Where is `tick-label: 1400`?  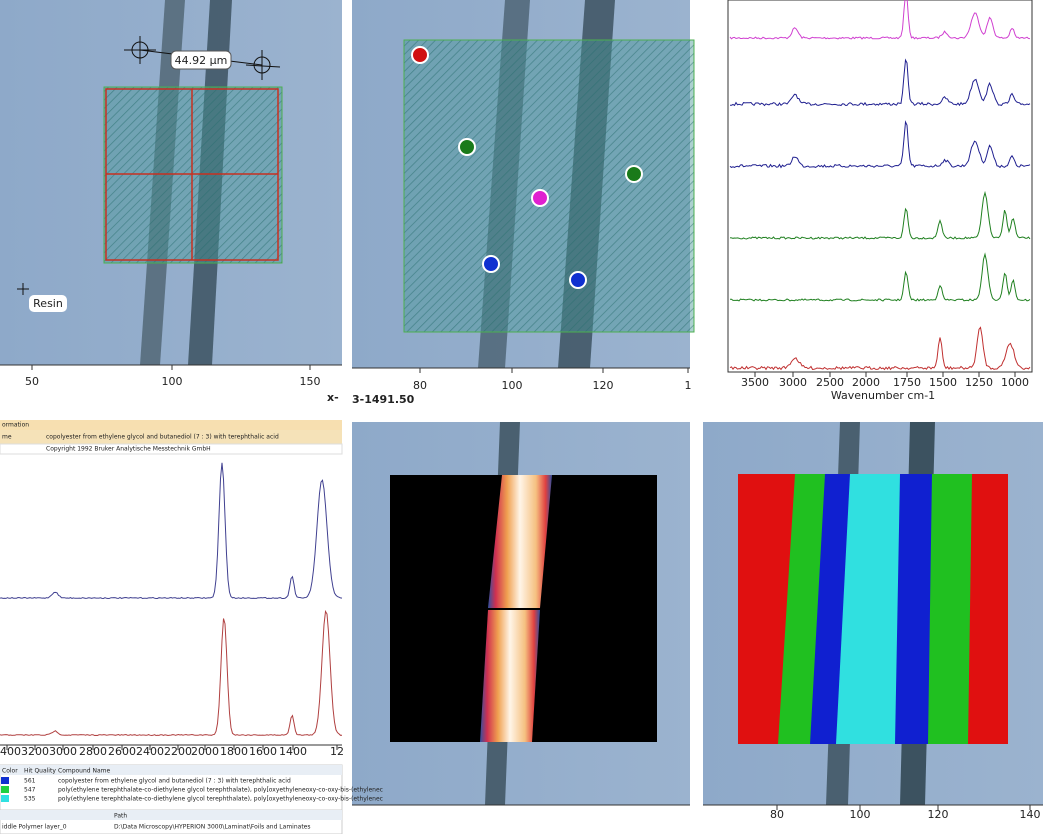 tick-label: 1400 is located at coordinates (293, 751).